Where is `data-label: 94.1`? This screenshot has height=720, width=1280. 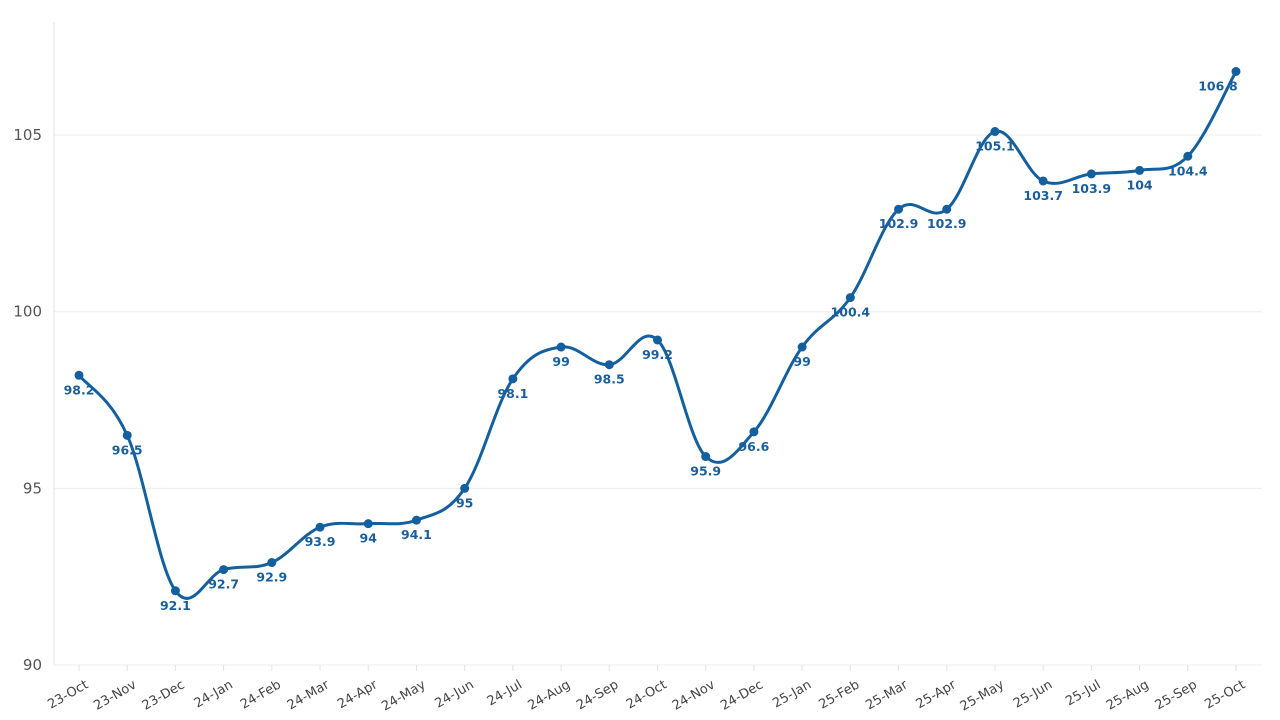
data-label: 94.1 is located at coordinates (416, 534).